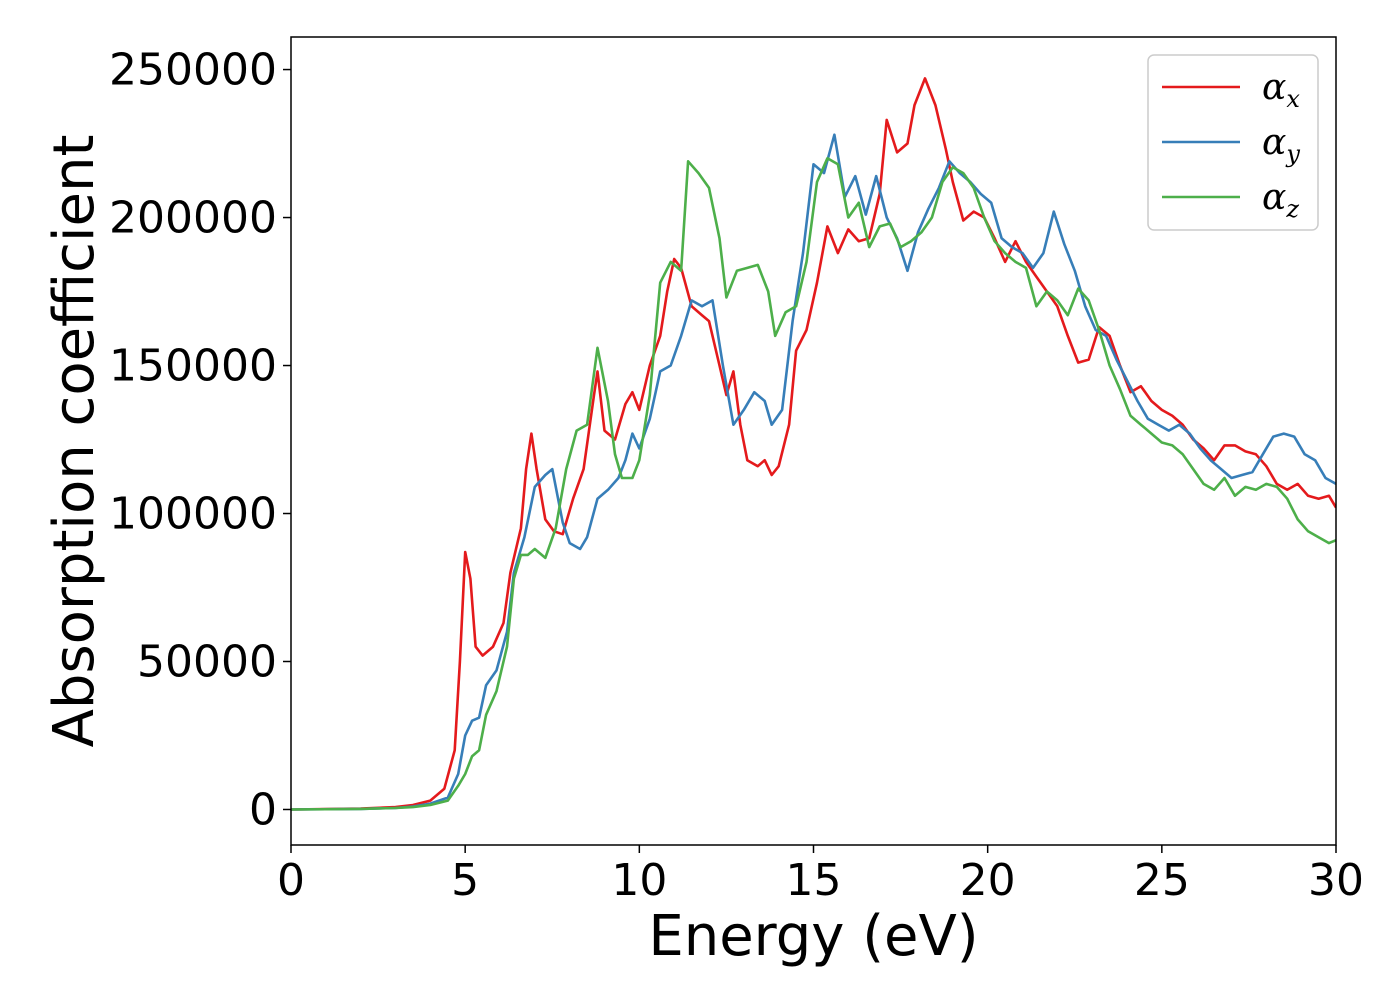 This screenshot has height=1000, width=1400. What do you see at coordinates (814, 880) in the screenshot?
I see `x-tick-label: 15` at bounding box center [814, 880].